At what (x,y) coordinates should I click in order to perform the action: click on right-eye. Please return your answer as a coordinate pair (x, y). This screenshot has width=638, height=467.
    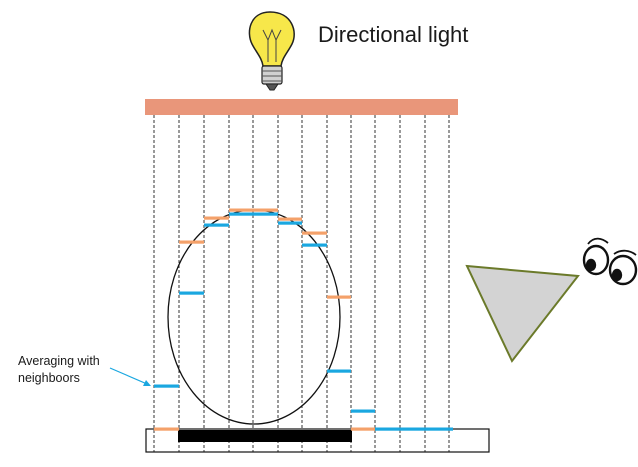
    Looking at the image, I should click on (623, 270).